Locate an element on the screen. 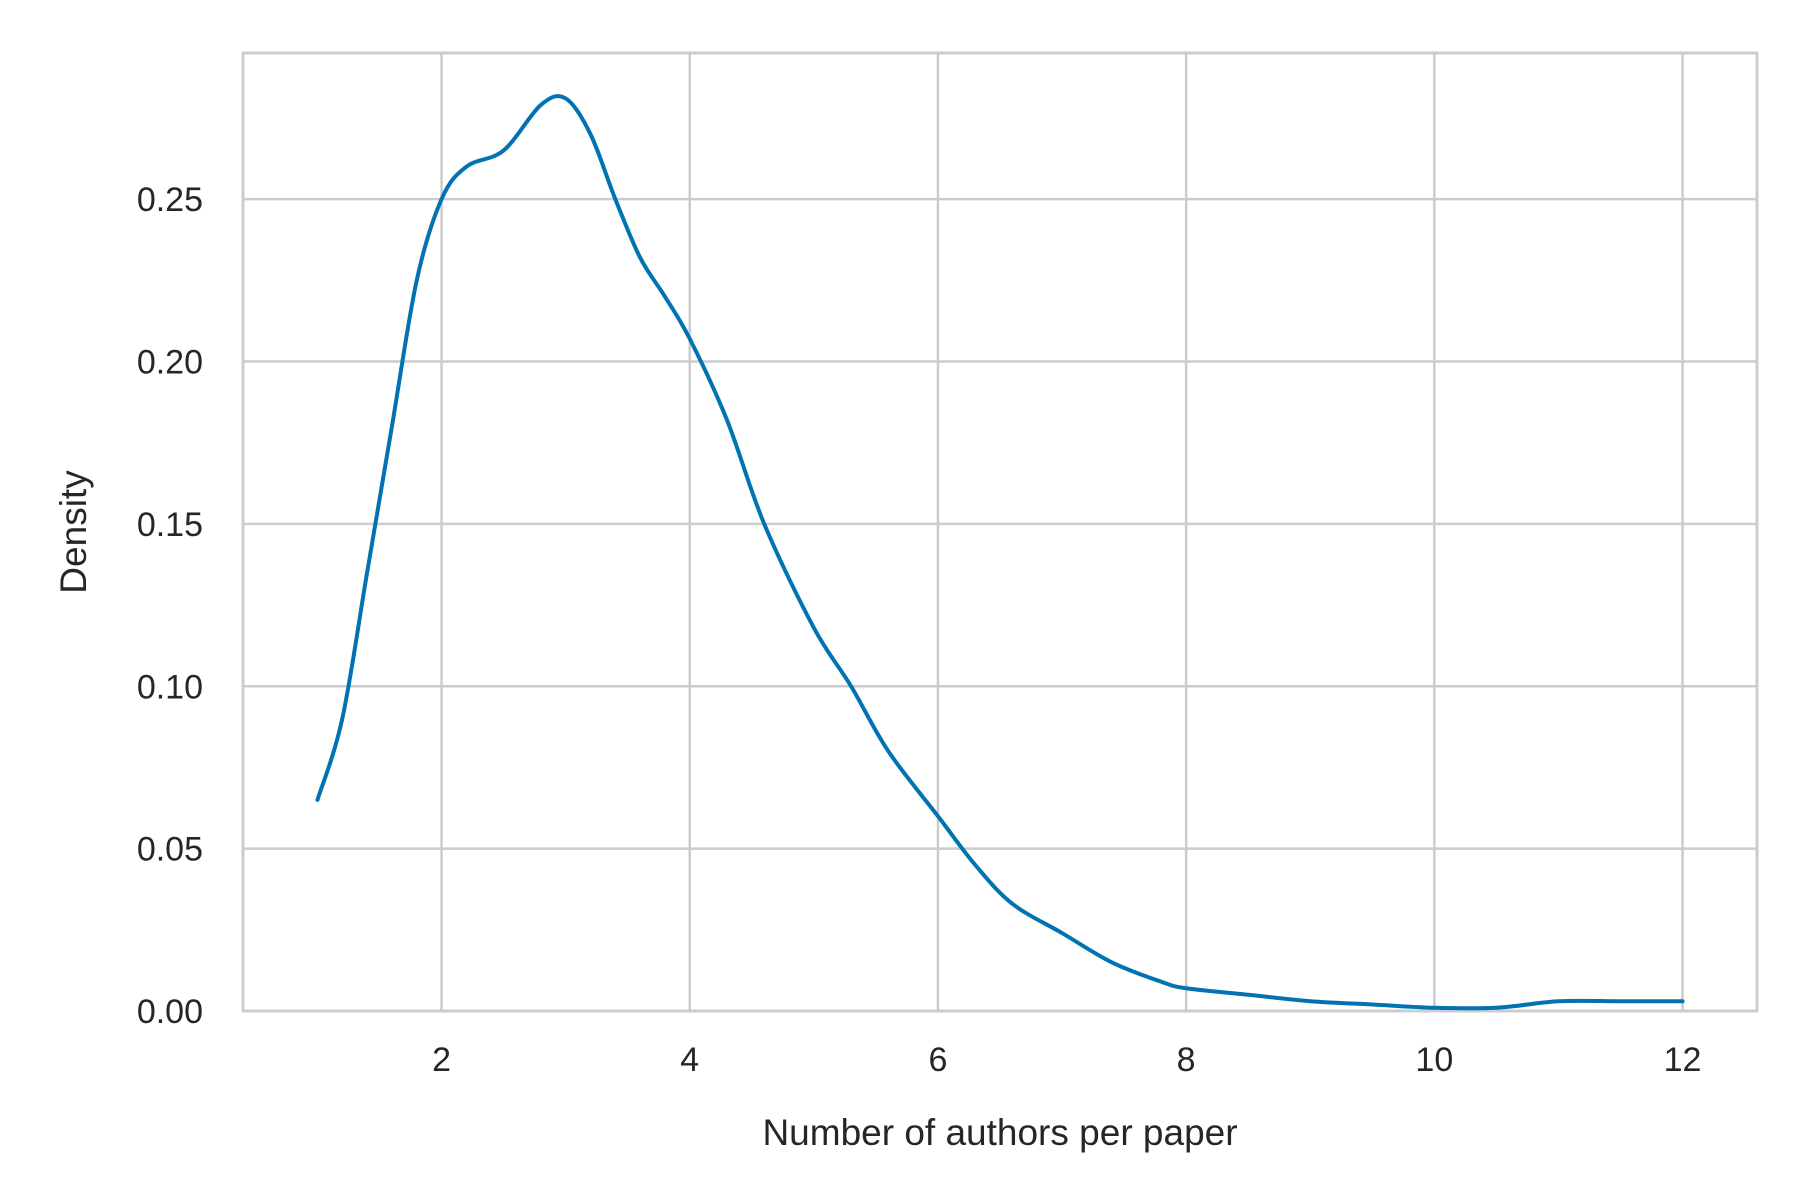  x-tick-label: 4 is located at coordinates (689, 1060).